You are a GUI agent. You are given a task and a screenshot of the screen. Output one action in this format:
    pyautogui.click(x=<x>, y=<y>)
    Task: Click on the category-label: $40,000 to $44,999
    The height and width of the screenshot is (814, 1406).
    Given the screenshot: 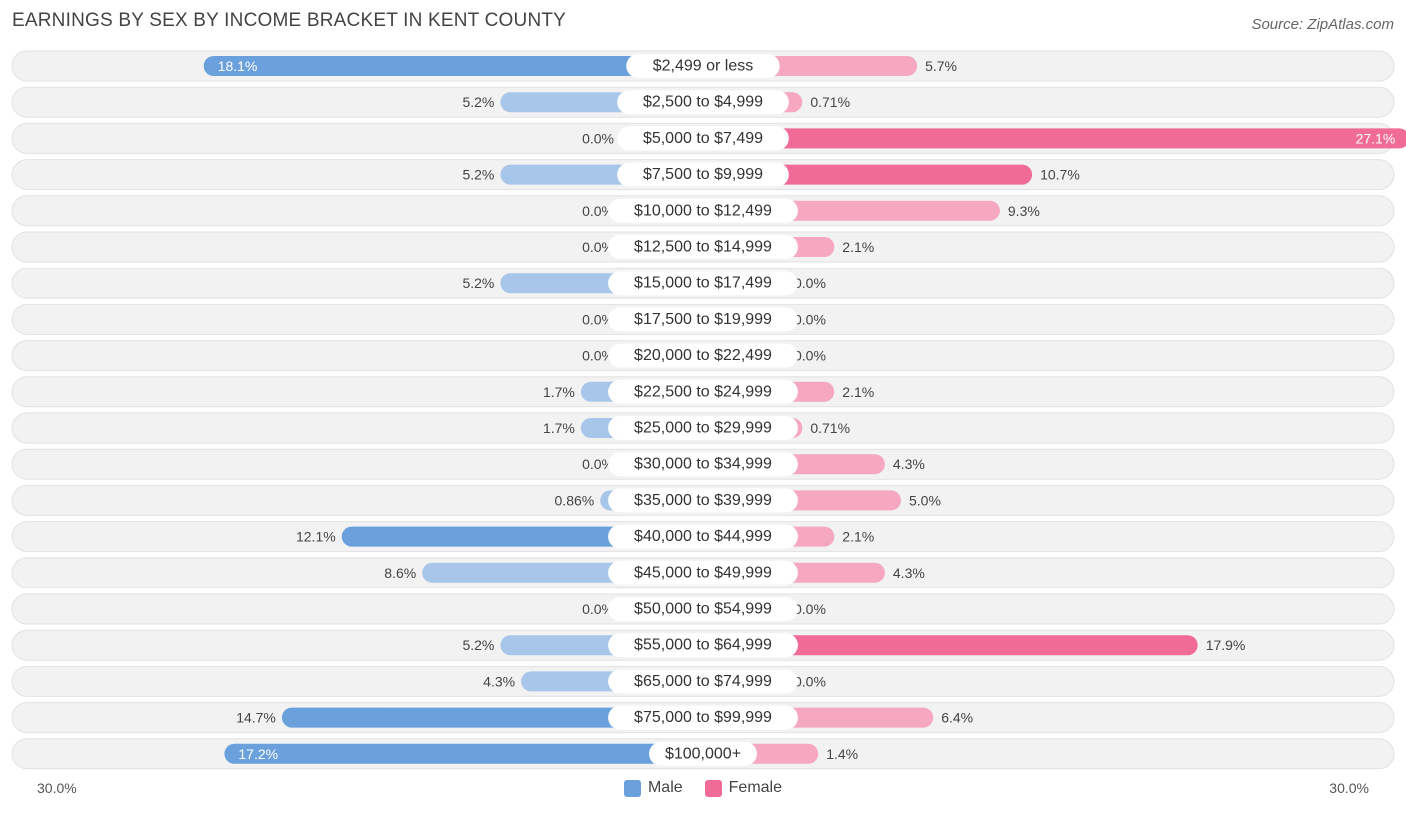 What is the action you would take?
    pyautogui.click(x=703, y=536)
    